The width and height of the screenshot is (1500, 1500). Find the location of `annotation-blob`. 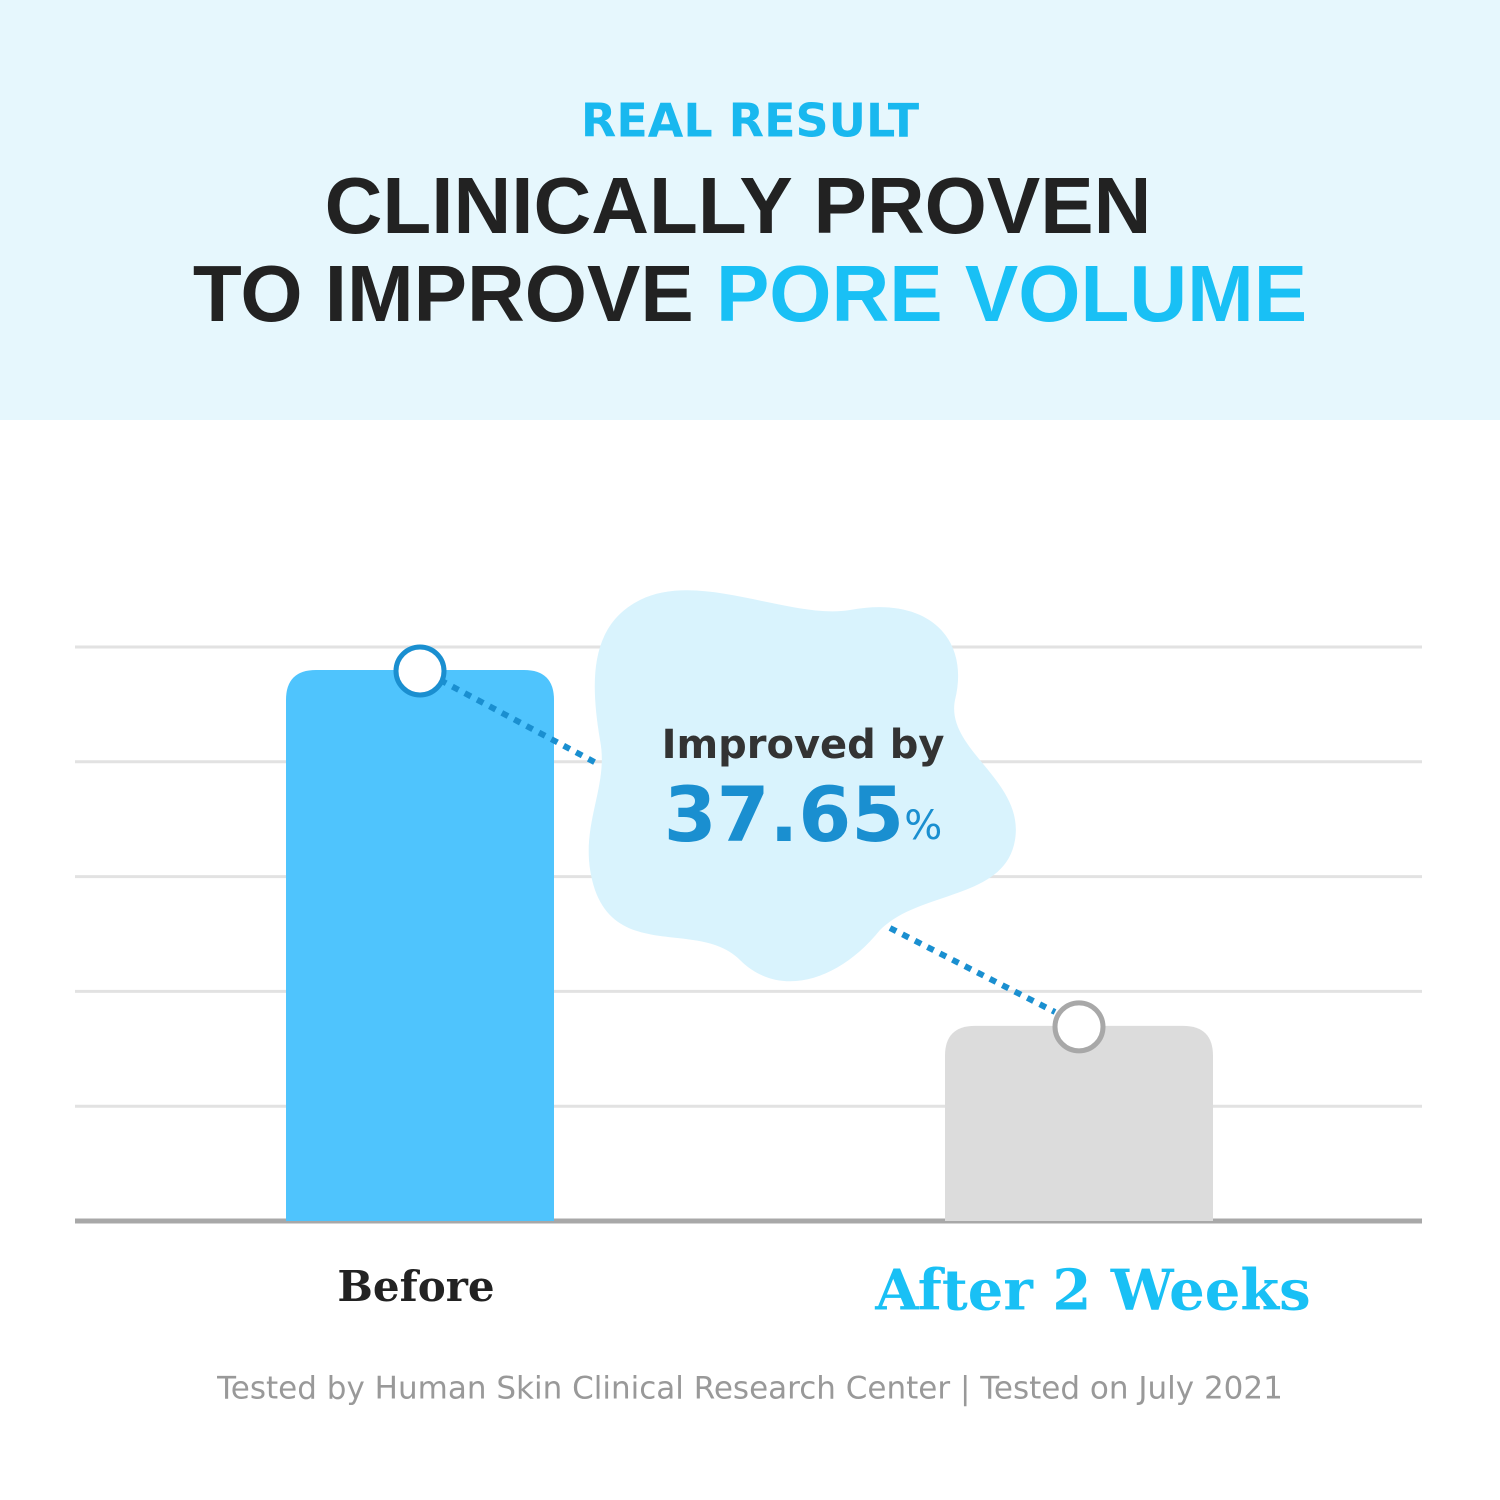

annotation-blob is located at coordinates (802, 786).